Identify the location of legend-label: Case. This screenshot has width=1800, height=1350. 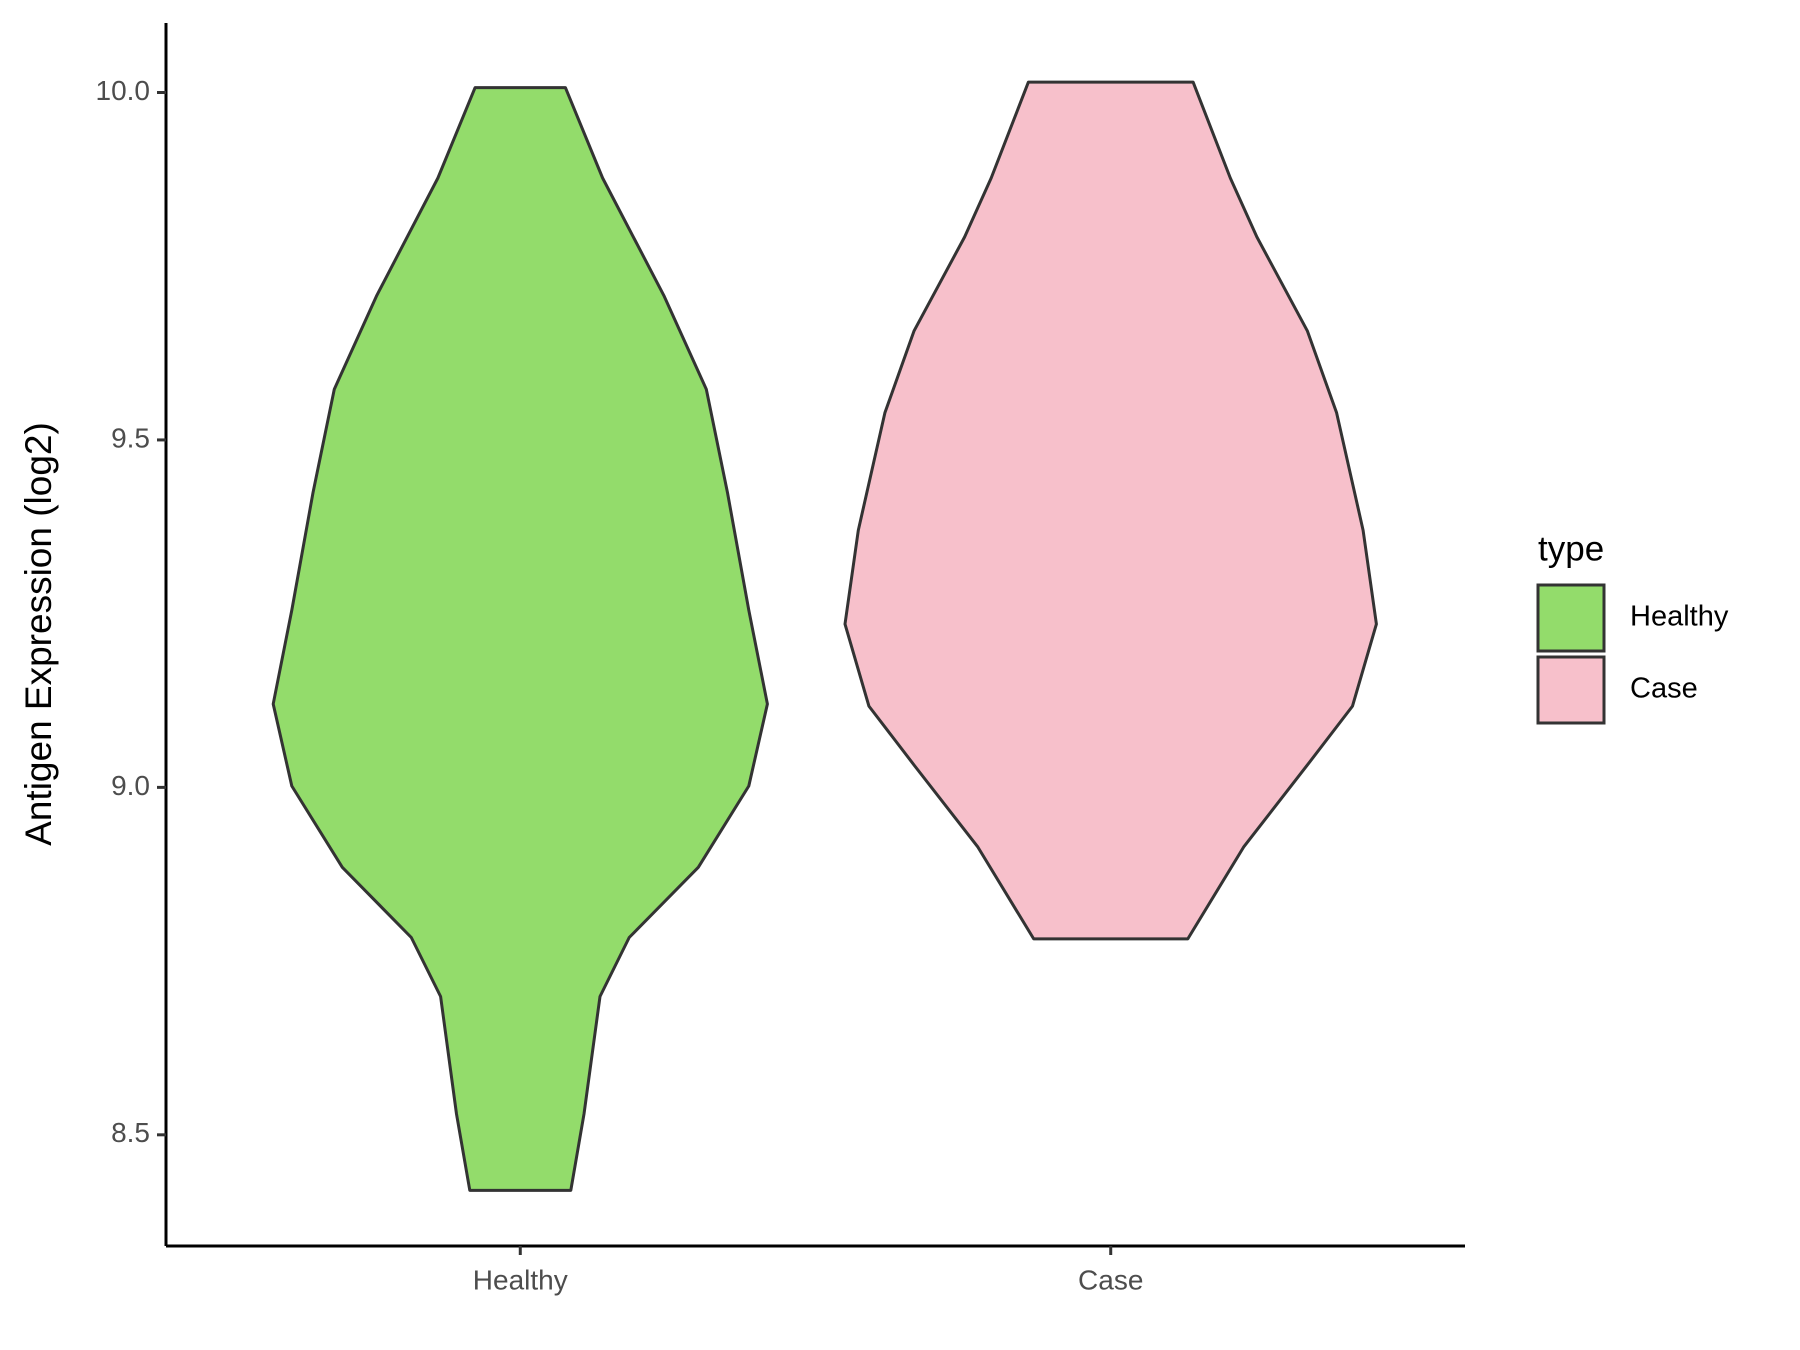
(1664, 689).